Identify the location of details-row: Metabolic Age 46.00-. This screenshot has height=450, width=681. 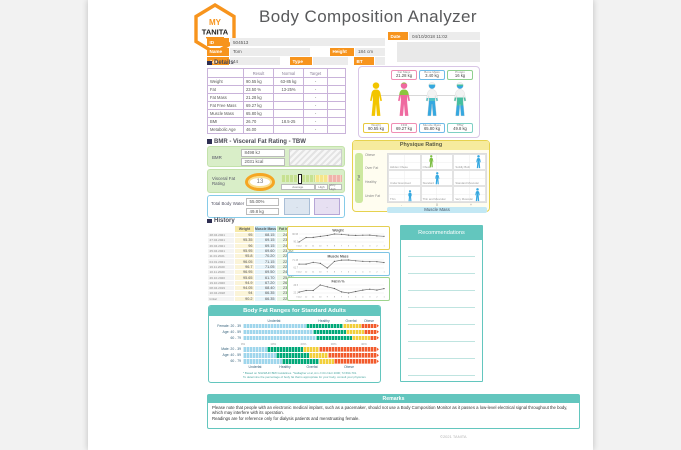
(276, 129).